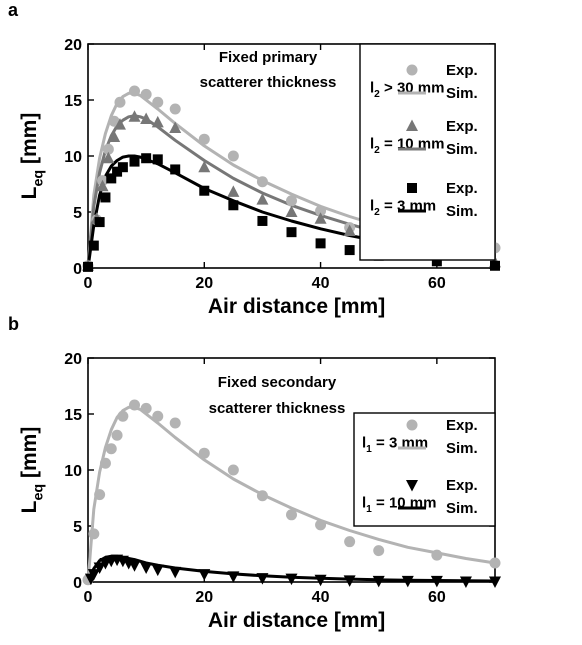 The height and width of the screenshot is (645, 582). I want to click on x-tick-label: 0, so click(88, 283).